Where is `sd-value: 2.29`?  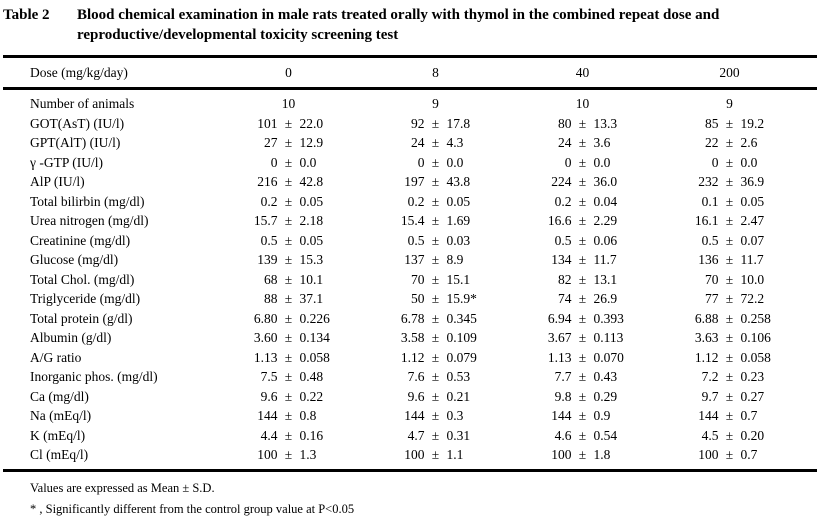 sd-value: 2.29 is located at coordinates (605, 220).